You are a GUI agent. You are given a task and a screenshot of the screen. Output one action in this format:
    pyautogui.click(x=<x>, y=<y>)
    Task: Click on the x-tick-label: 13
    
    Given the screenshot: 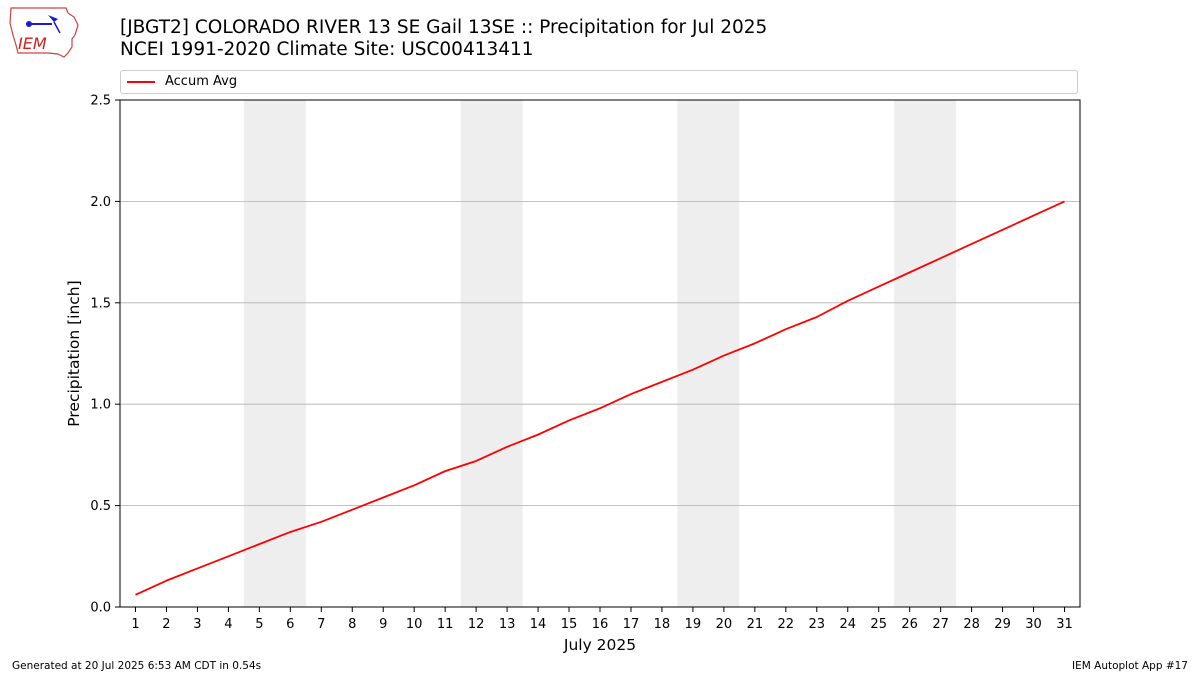 What is the action you would take?
    pyautogui.click(x=507, y=624)
    